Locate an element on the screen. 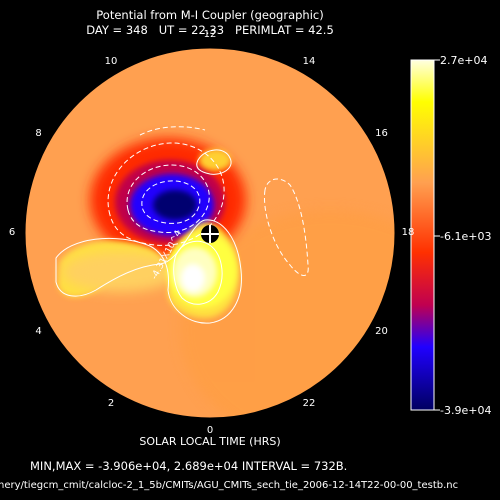  local-time-tick-6: 6 is located at coordinates (12, 232).